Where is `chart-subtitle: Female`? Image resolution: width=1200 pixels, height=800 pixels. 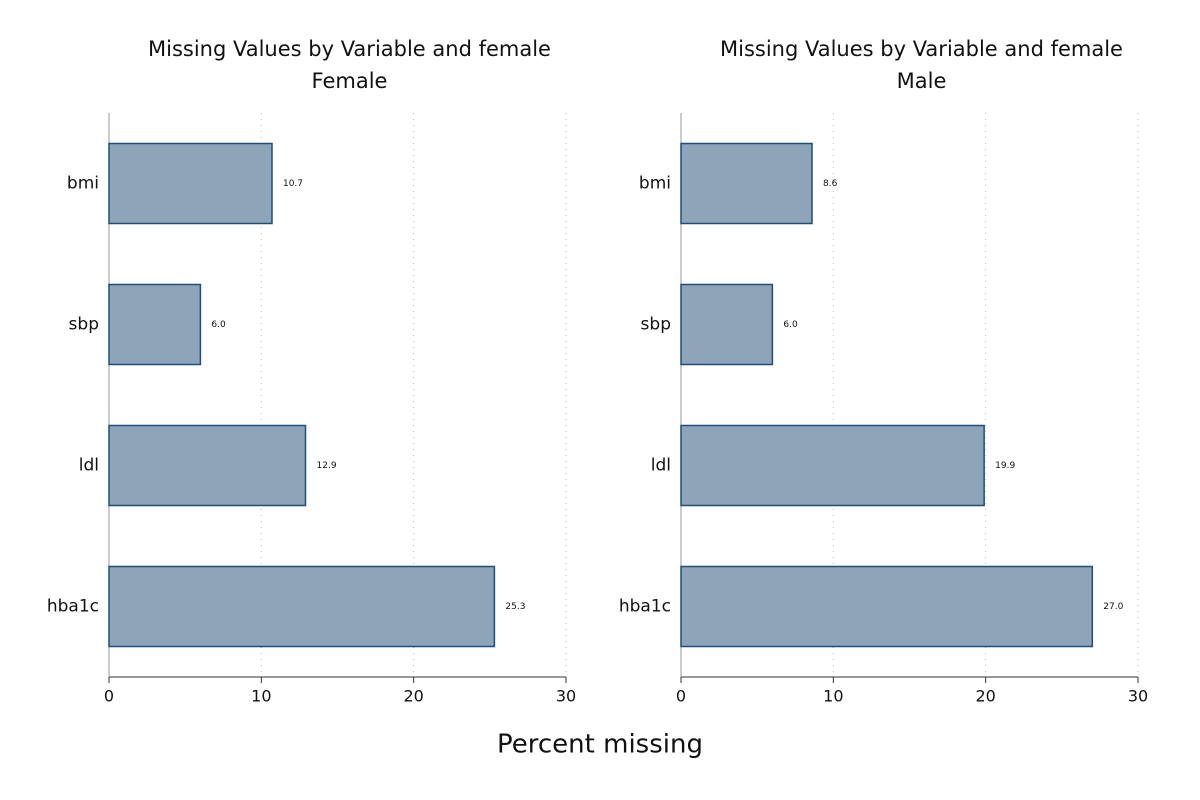 chart-subtitle: Female is located at coordinates (350, 81).